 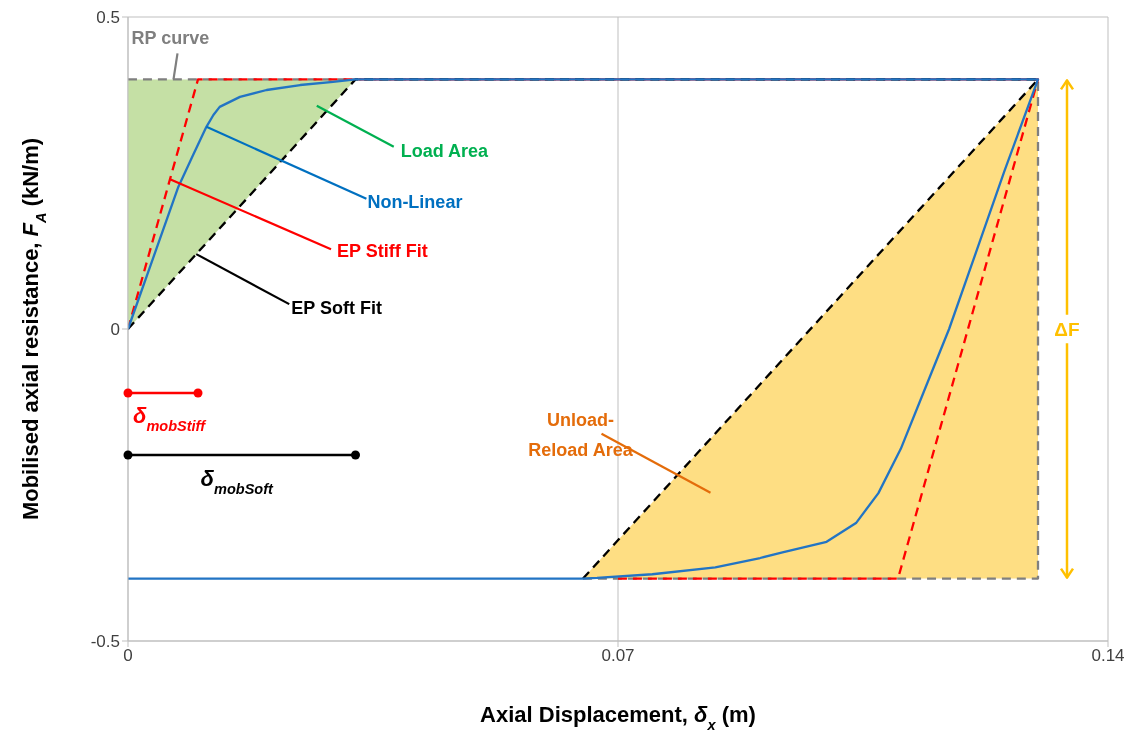 I want to click on text: Unload-Reload Area, so click(x=581, y=435).